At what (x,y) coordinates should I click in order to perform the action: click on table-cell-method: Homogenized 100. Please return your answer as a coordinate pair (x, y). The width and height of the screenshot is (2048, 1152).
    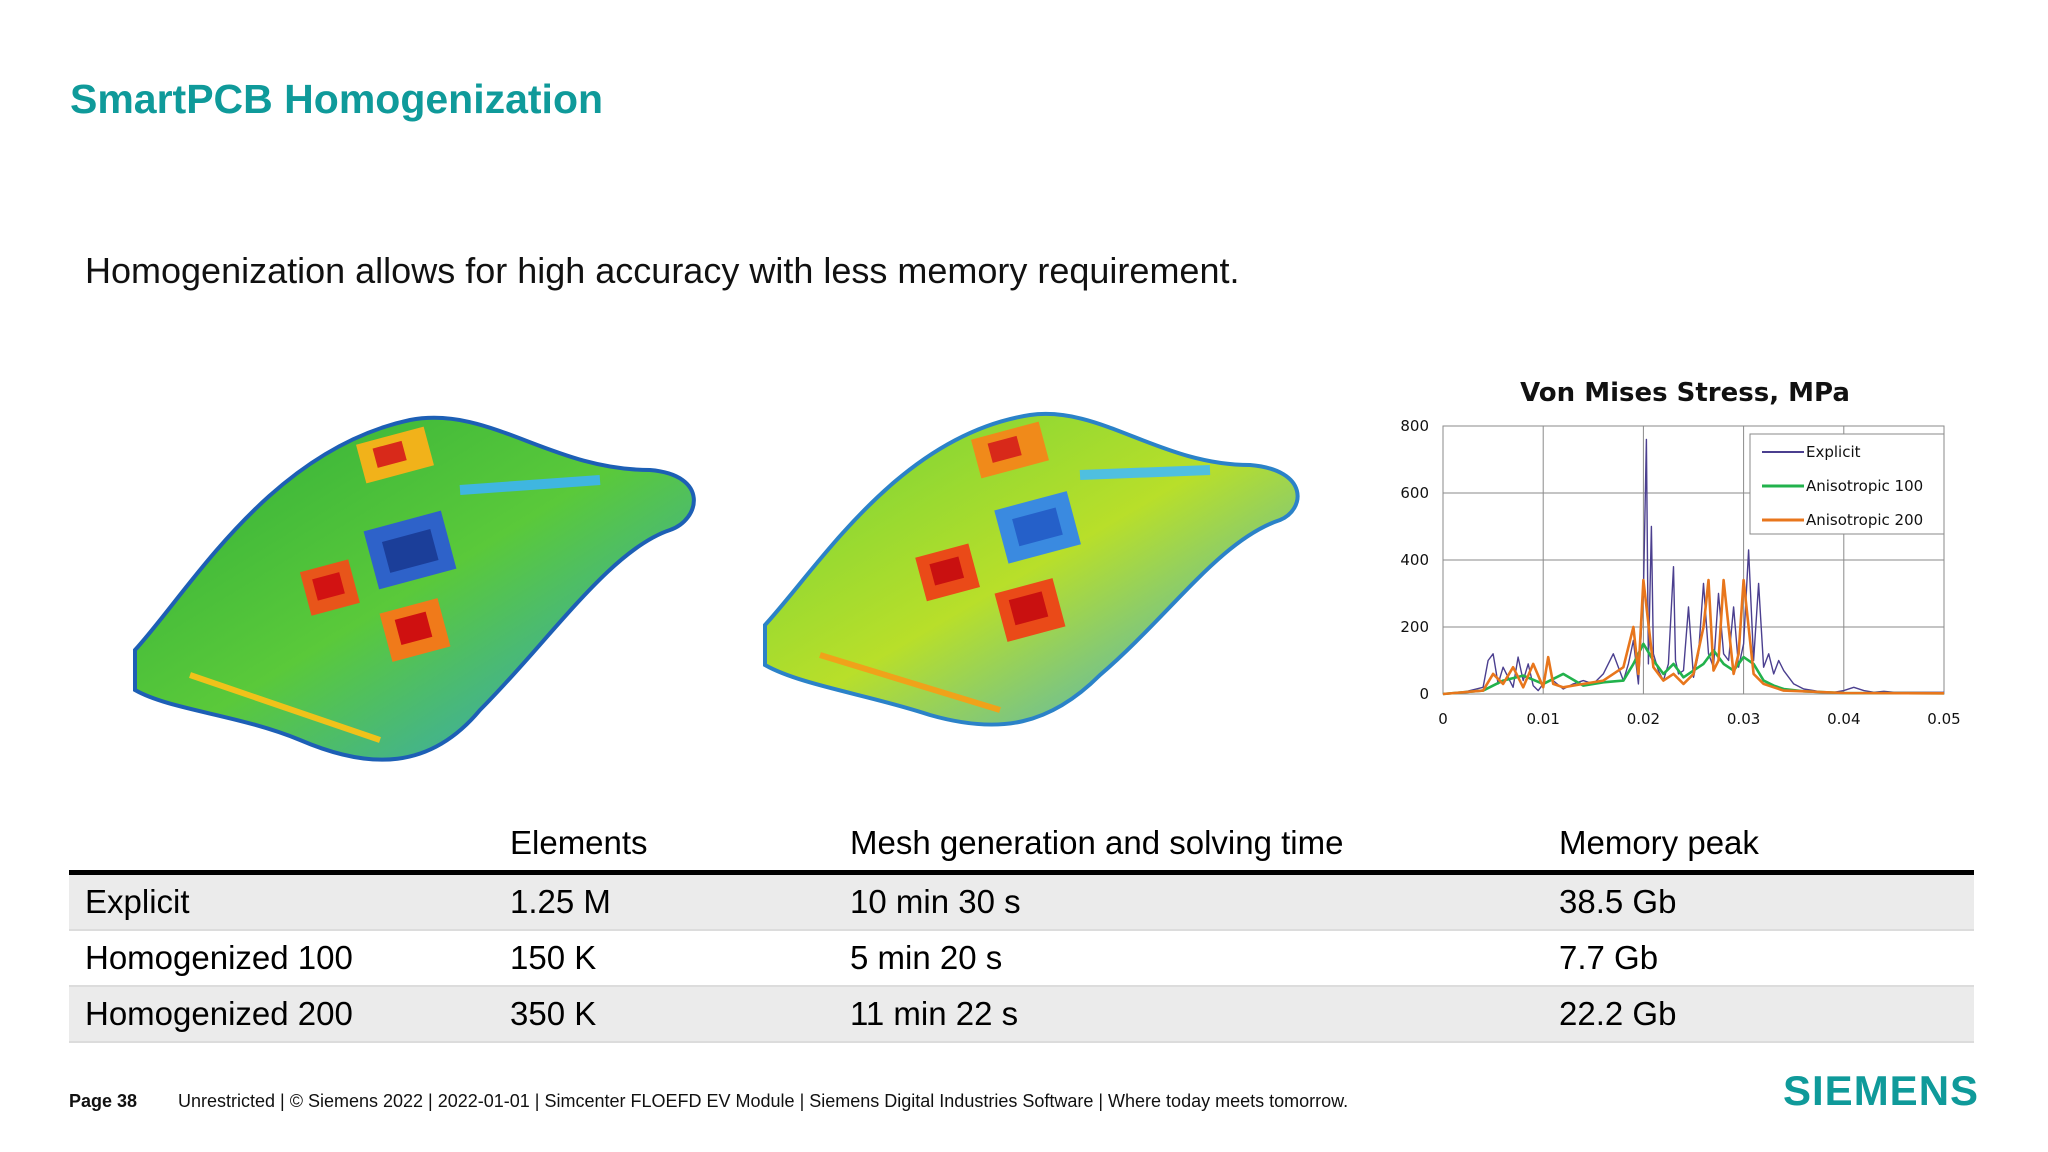
    Looking at the image, I should click on (289, 958).